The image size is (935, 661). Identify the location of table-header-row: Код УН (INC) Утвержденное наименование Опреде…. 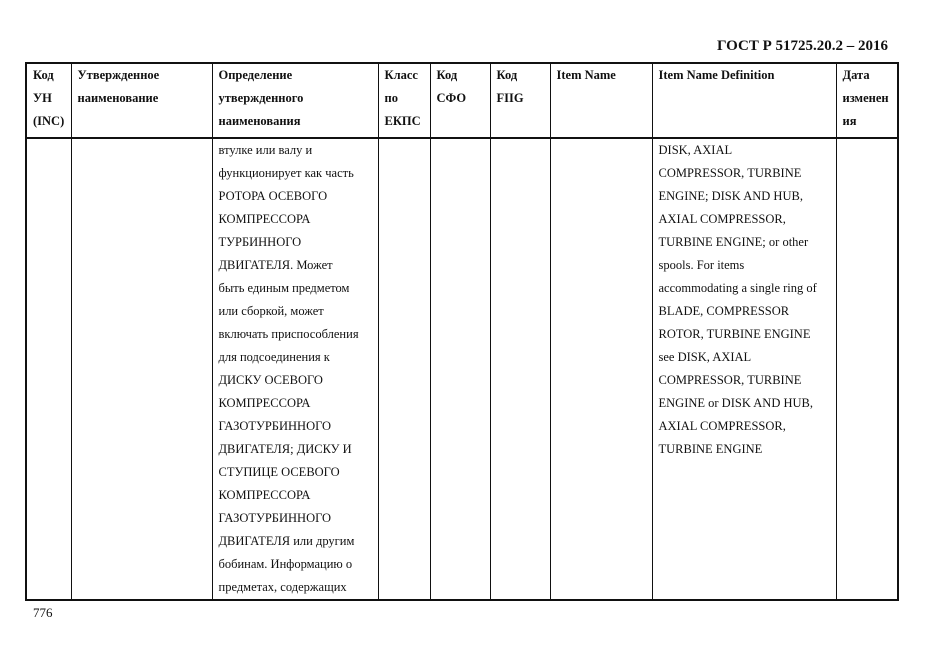
(462, 100).